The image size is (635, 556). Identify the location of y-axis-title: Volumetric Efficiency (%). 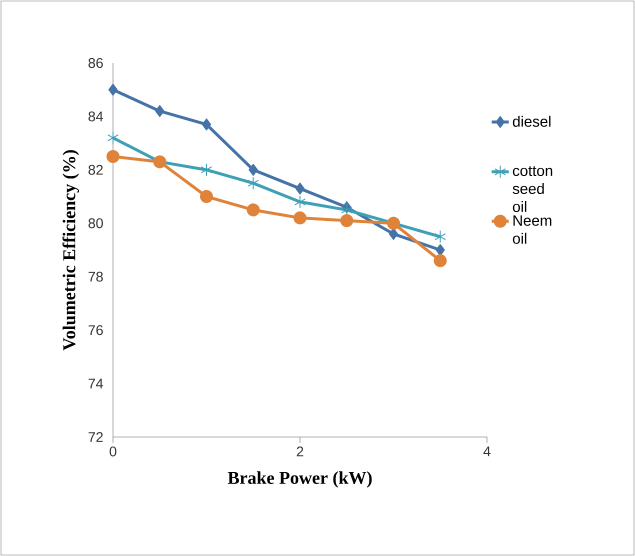
(71, 250).